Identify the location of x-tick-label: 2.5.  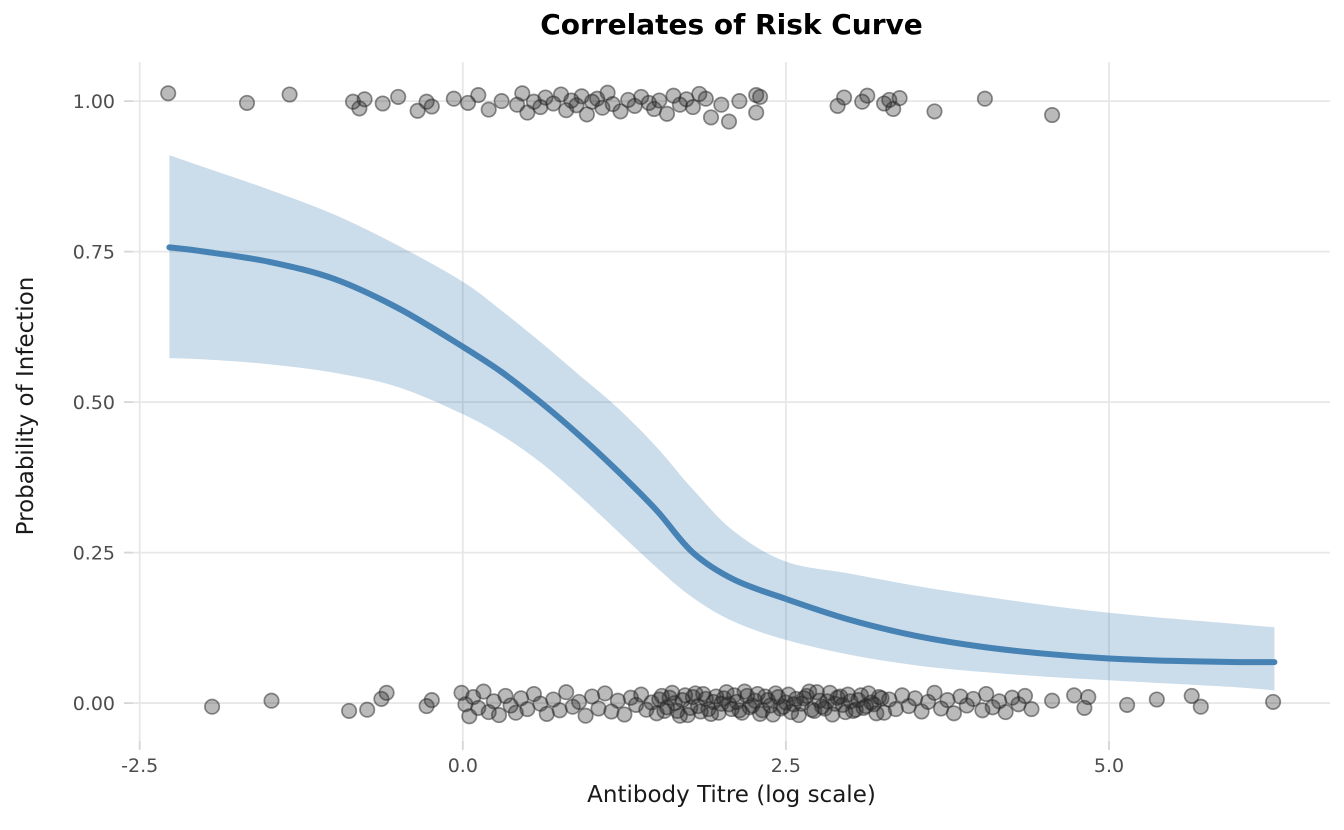
(786, 766).